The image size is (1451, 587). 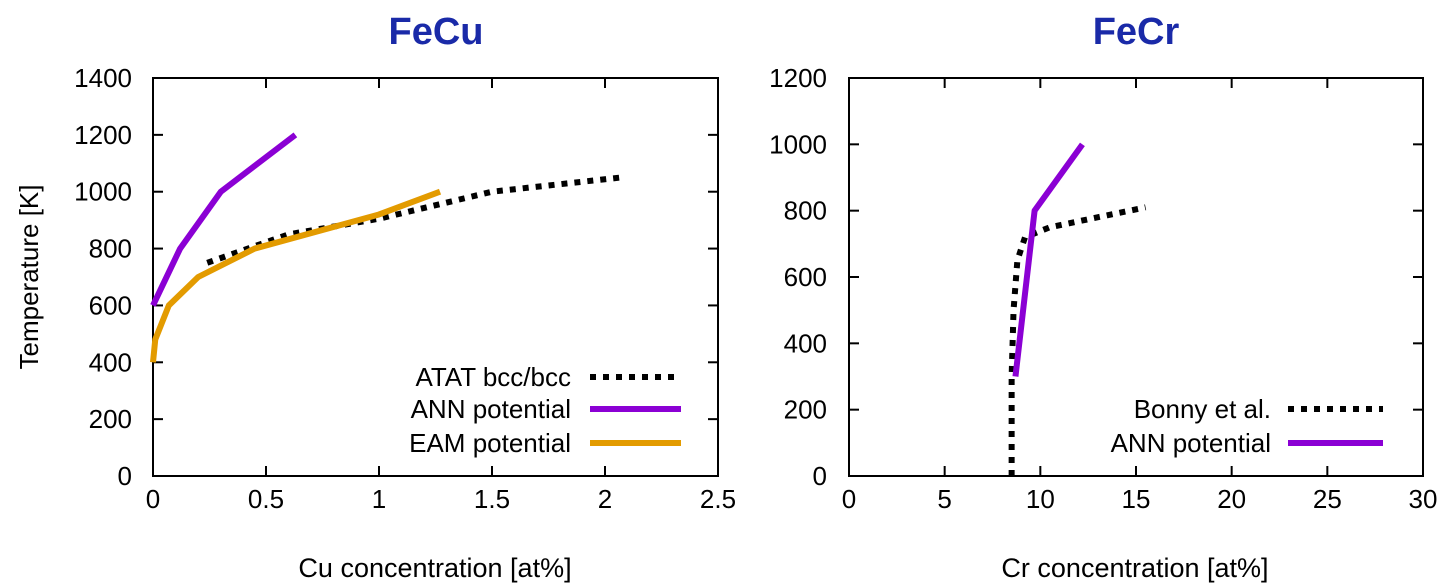 What do you see at coordinates (1136, 32) in the screenshot?
I see `chart-title: FeCr` at bounding box center [1136, 32].